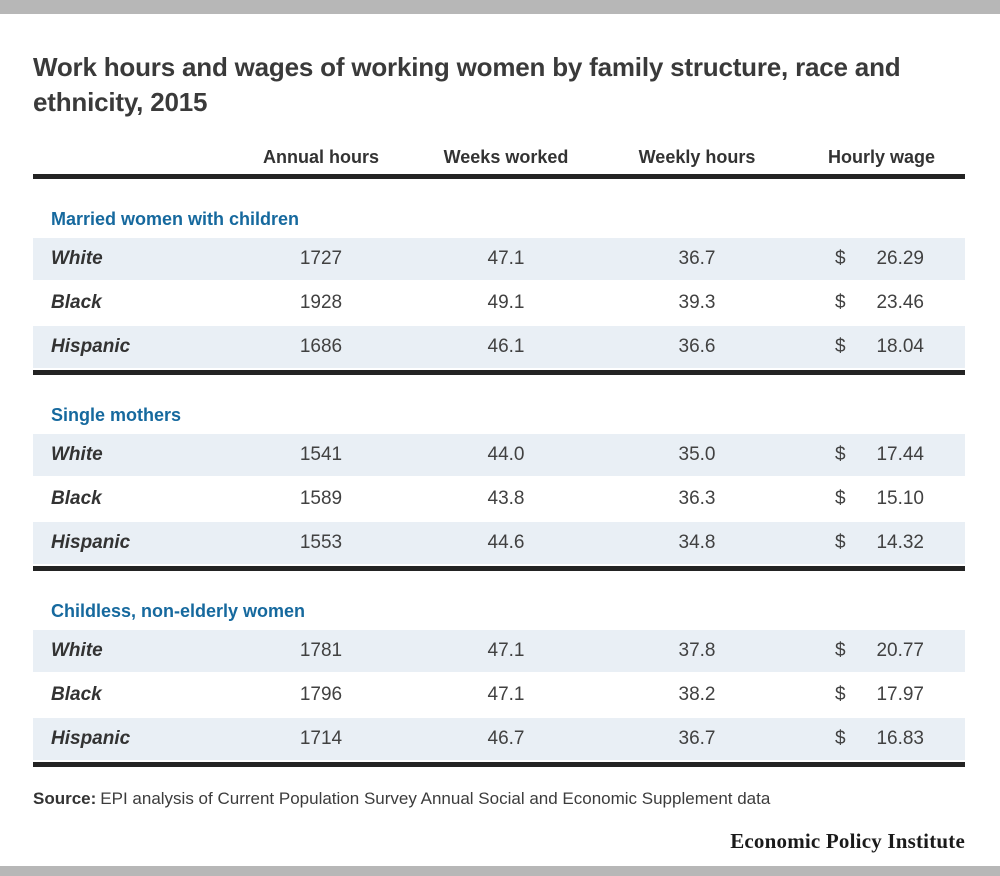  Describe the element at coordinates (500, 7) in the screenshot. I see `top-border-bar` at that location.